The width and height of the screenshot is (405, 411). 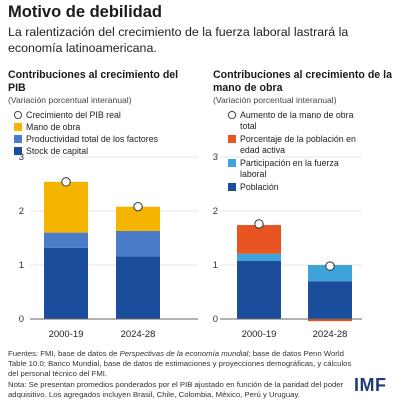 What do you see at coordinates (93, 81) in the screenshot?
I see `chart-title-gdp: Contribuciones al crecimiento del PIB` at bounding box center [93, 81].